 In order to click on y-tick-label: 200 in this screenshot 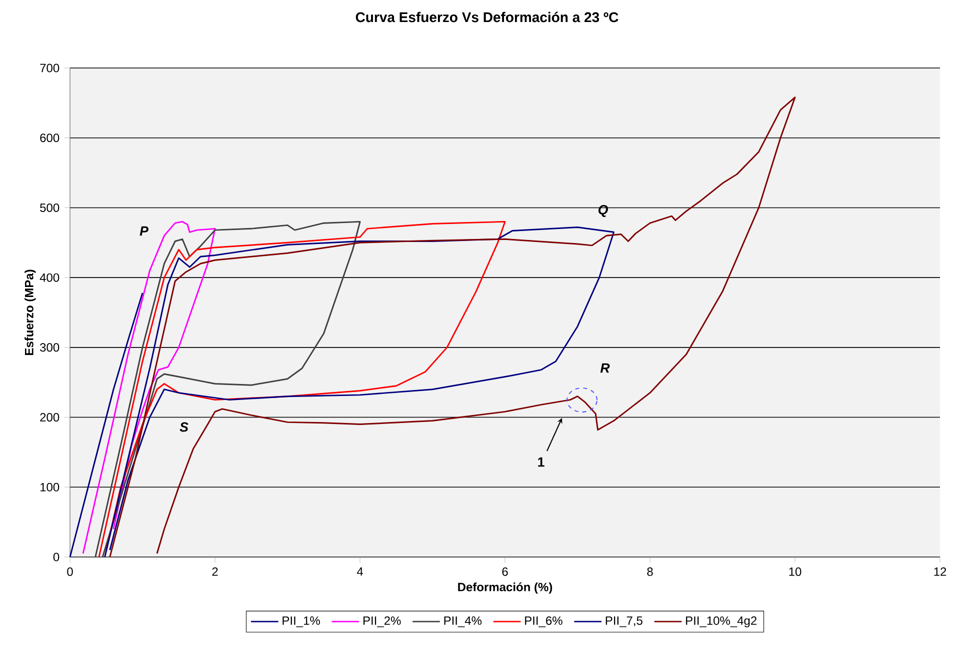, I will do `click(50, 417)`.